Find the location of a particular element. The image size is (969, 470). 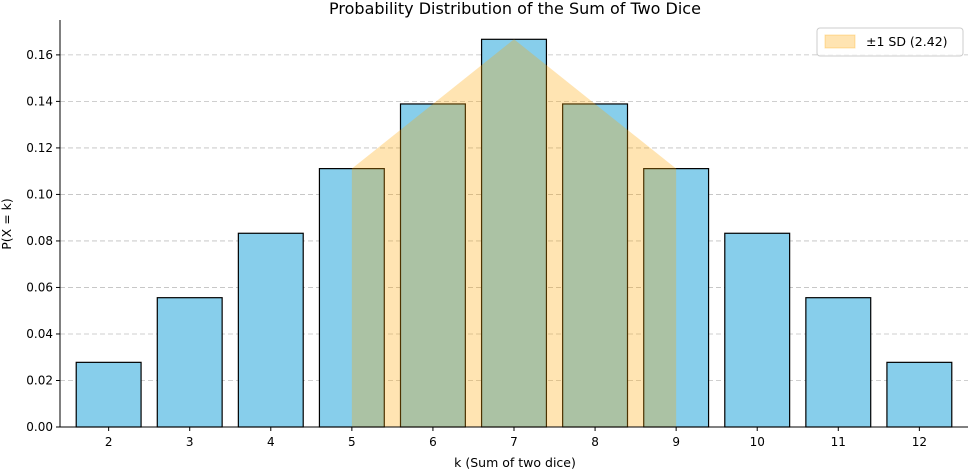

x-axis-label: k (Sum of two dice) is located at coordinates (515, 462).